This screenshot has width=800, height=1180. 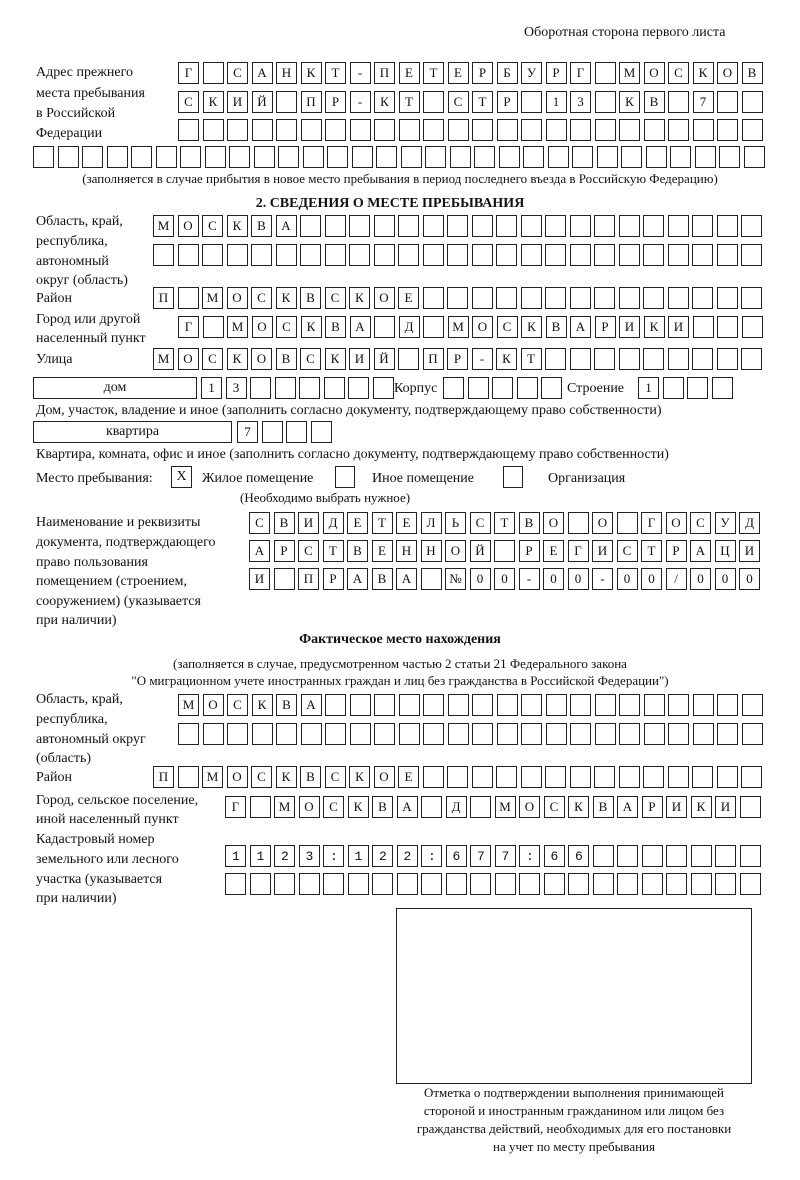 What do you see at coordinates (505, 807) in the screenshot?
I see `letter-cell: М` at bounding box center [505, 807].